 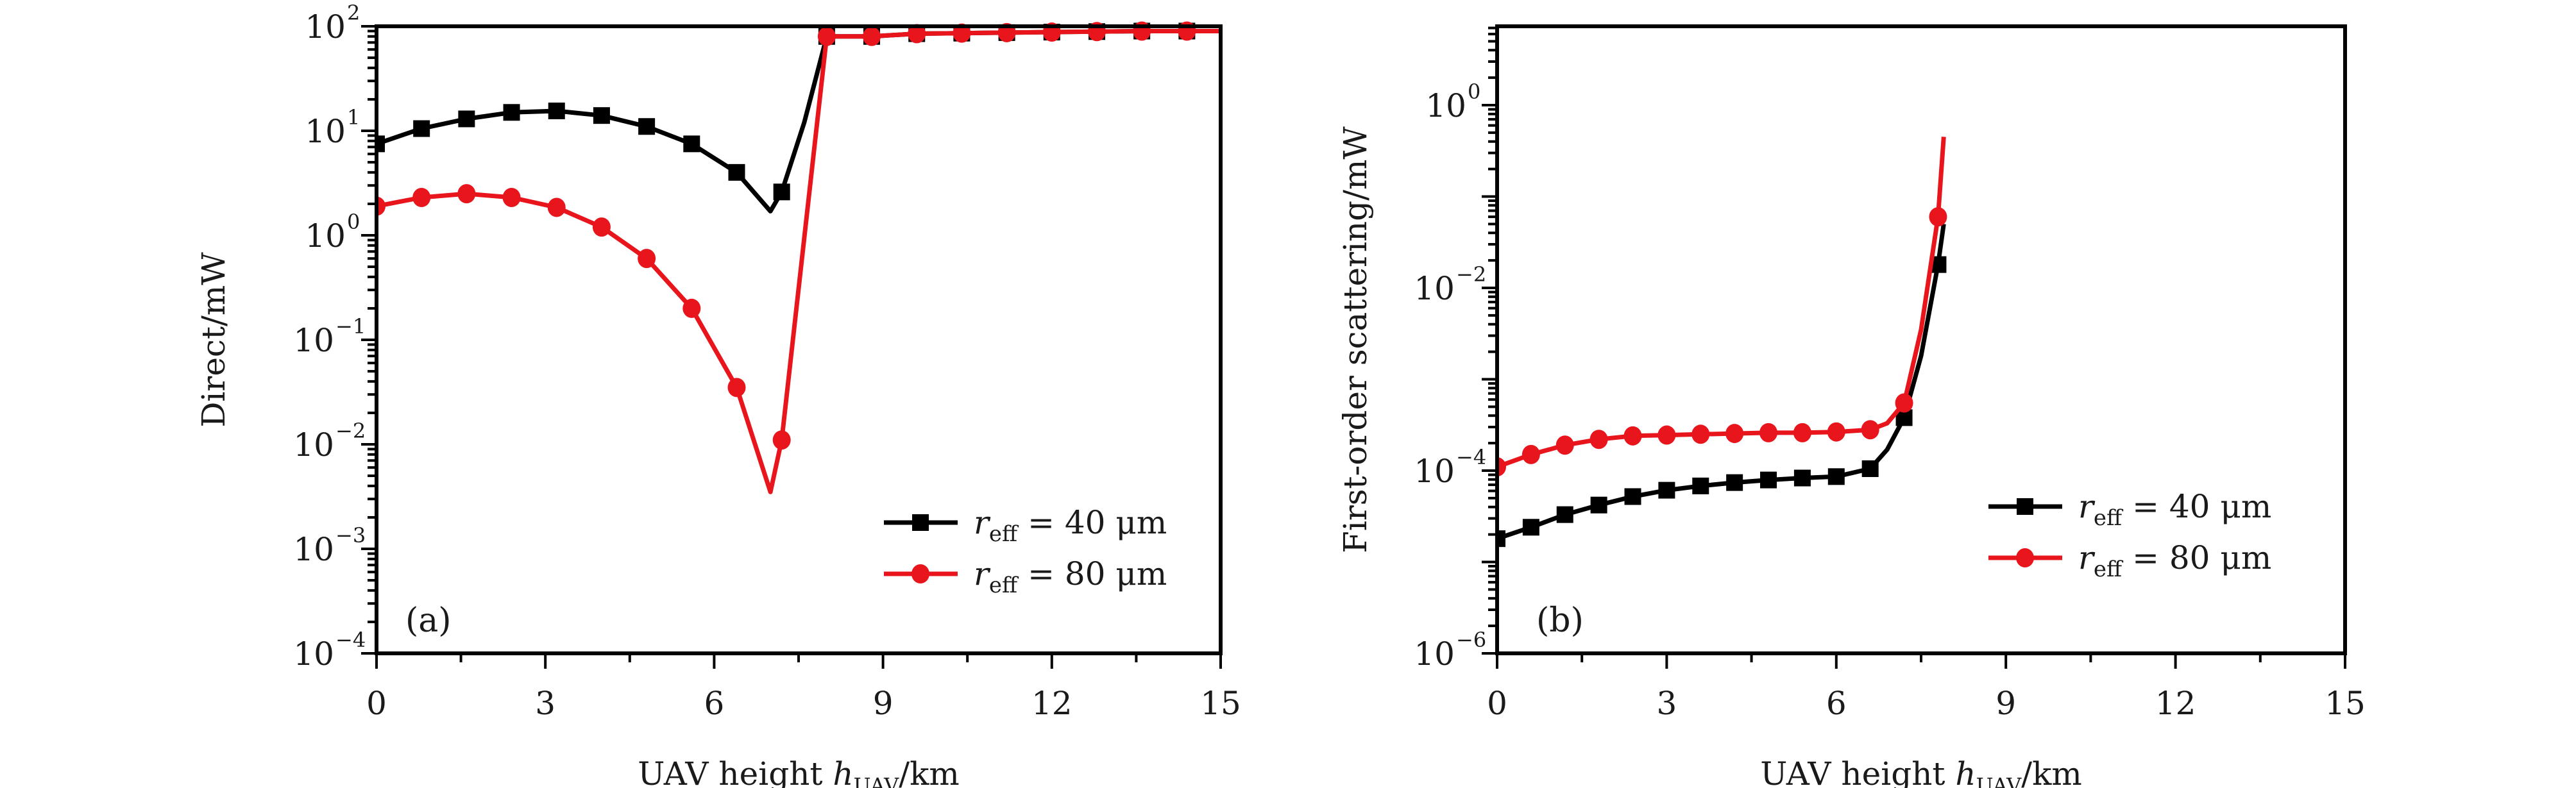 What do you see at coordinates (428, 620) in the screenshot?
I see `panel-label: (a)` at bounding box center [428, 620].